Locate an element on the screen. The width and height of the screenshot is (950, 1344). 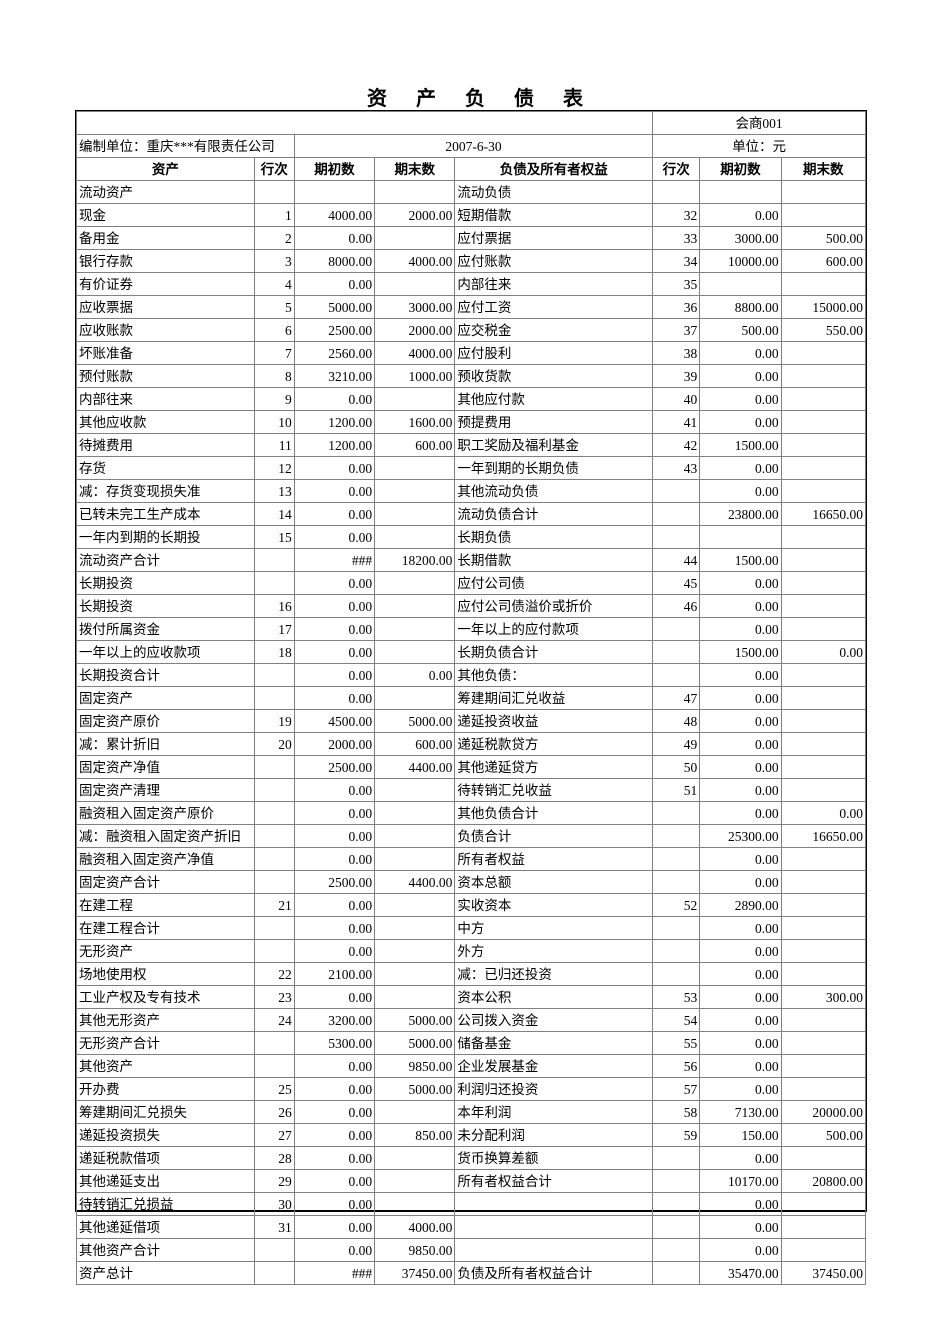
liability-row-number: 44 is located at coordinates (676, 560).